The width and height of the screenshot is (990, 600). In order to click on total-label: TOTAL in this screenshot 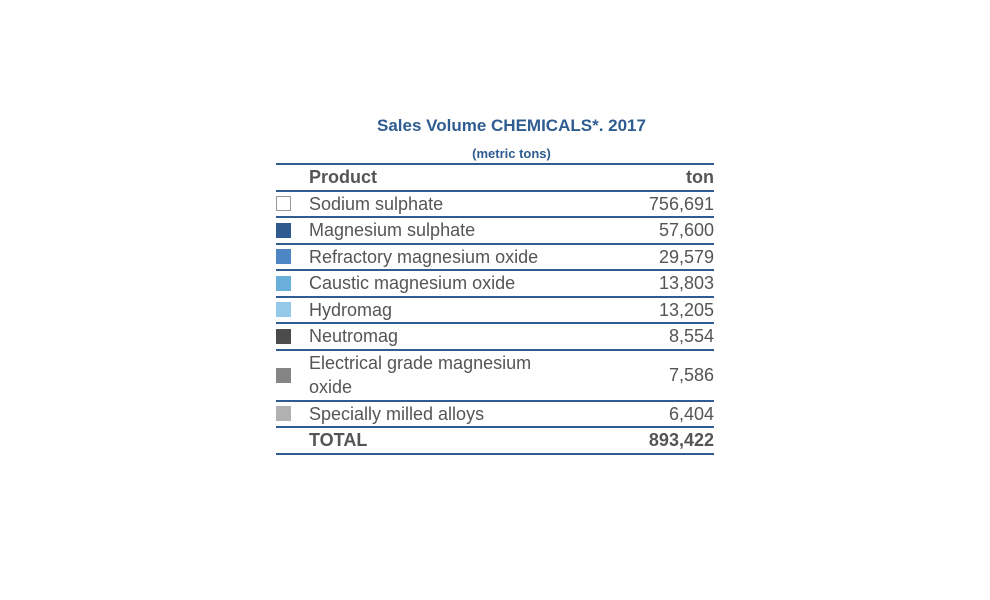, I will do `click(429, 441)`.